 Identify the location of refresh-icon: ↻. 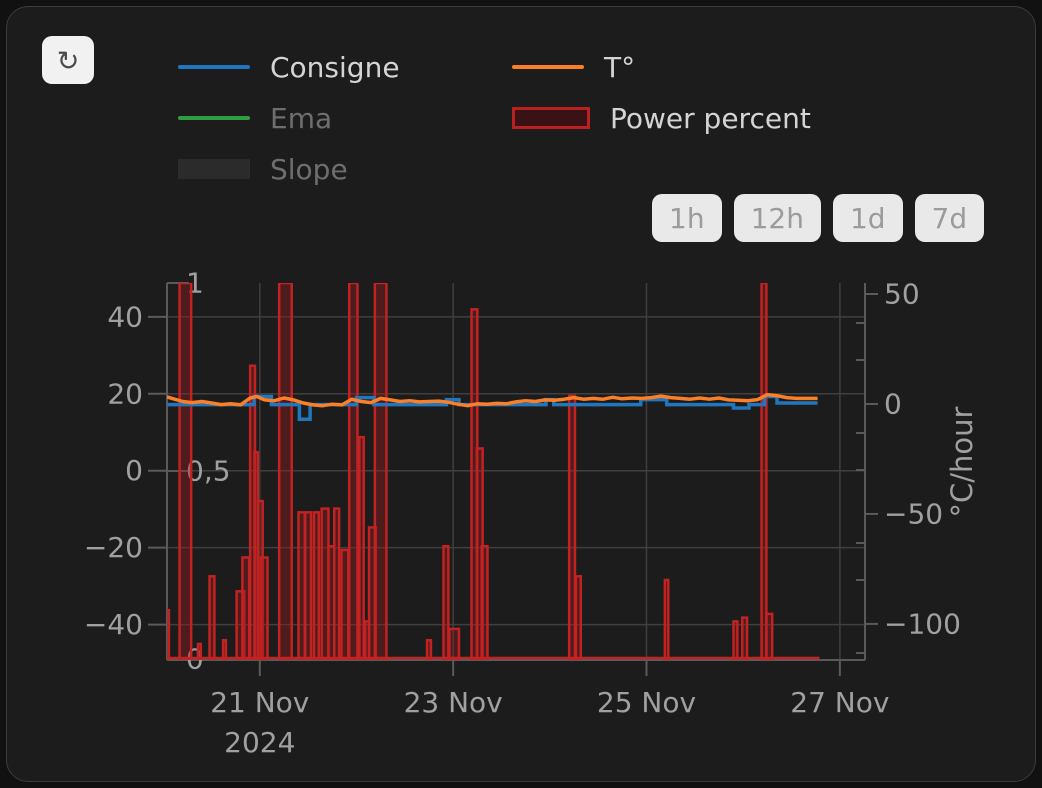
(68, 61).